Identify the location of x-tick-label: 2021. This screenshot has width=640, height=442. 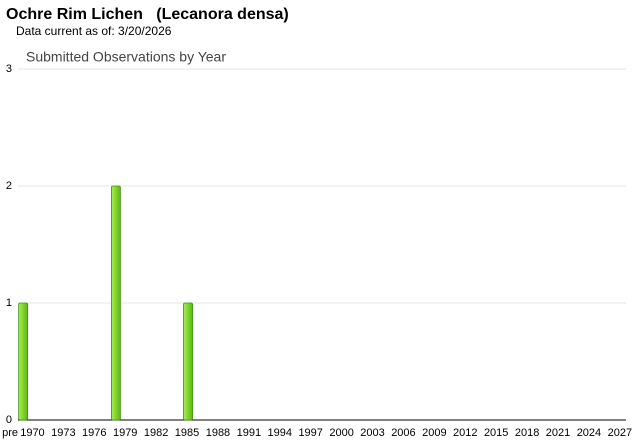
(558, 433).